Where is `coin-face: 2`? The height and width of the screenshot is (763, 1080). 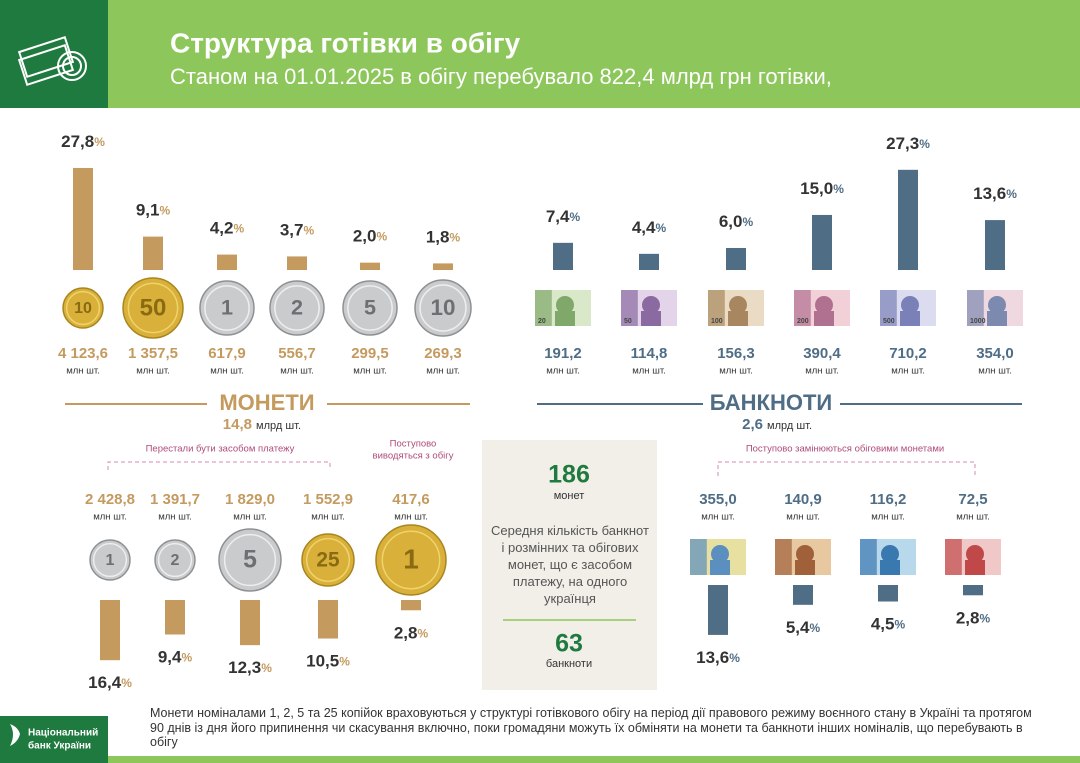 coin-face: 2 is located at coordinates (297, 307).